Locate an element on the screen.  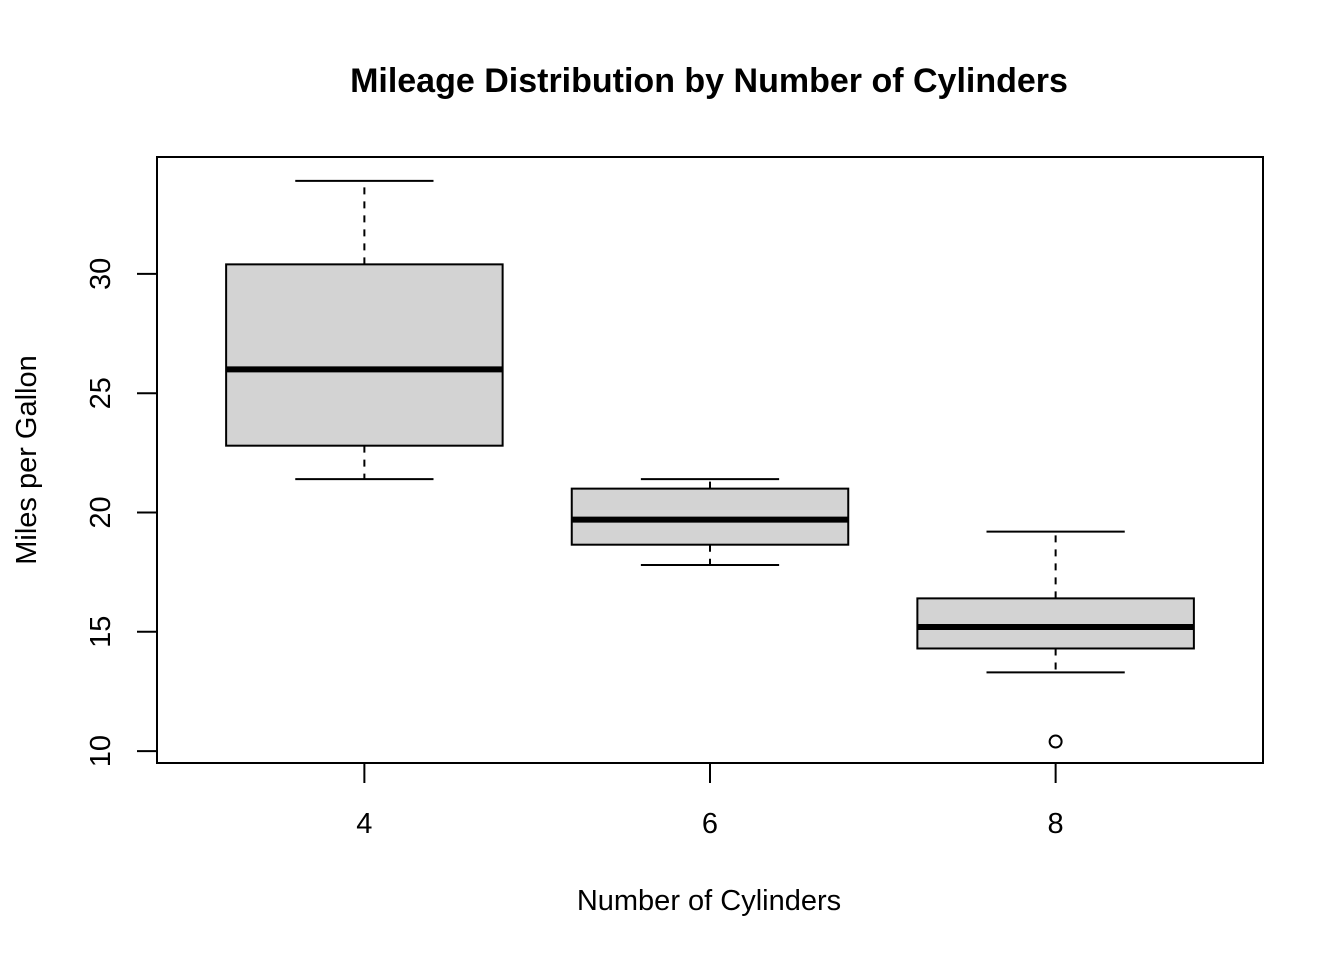
x-tick-label: 4 is located at coordinates (364, 824).